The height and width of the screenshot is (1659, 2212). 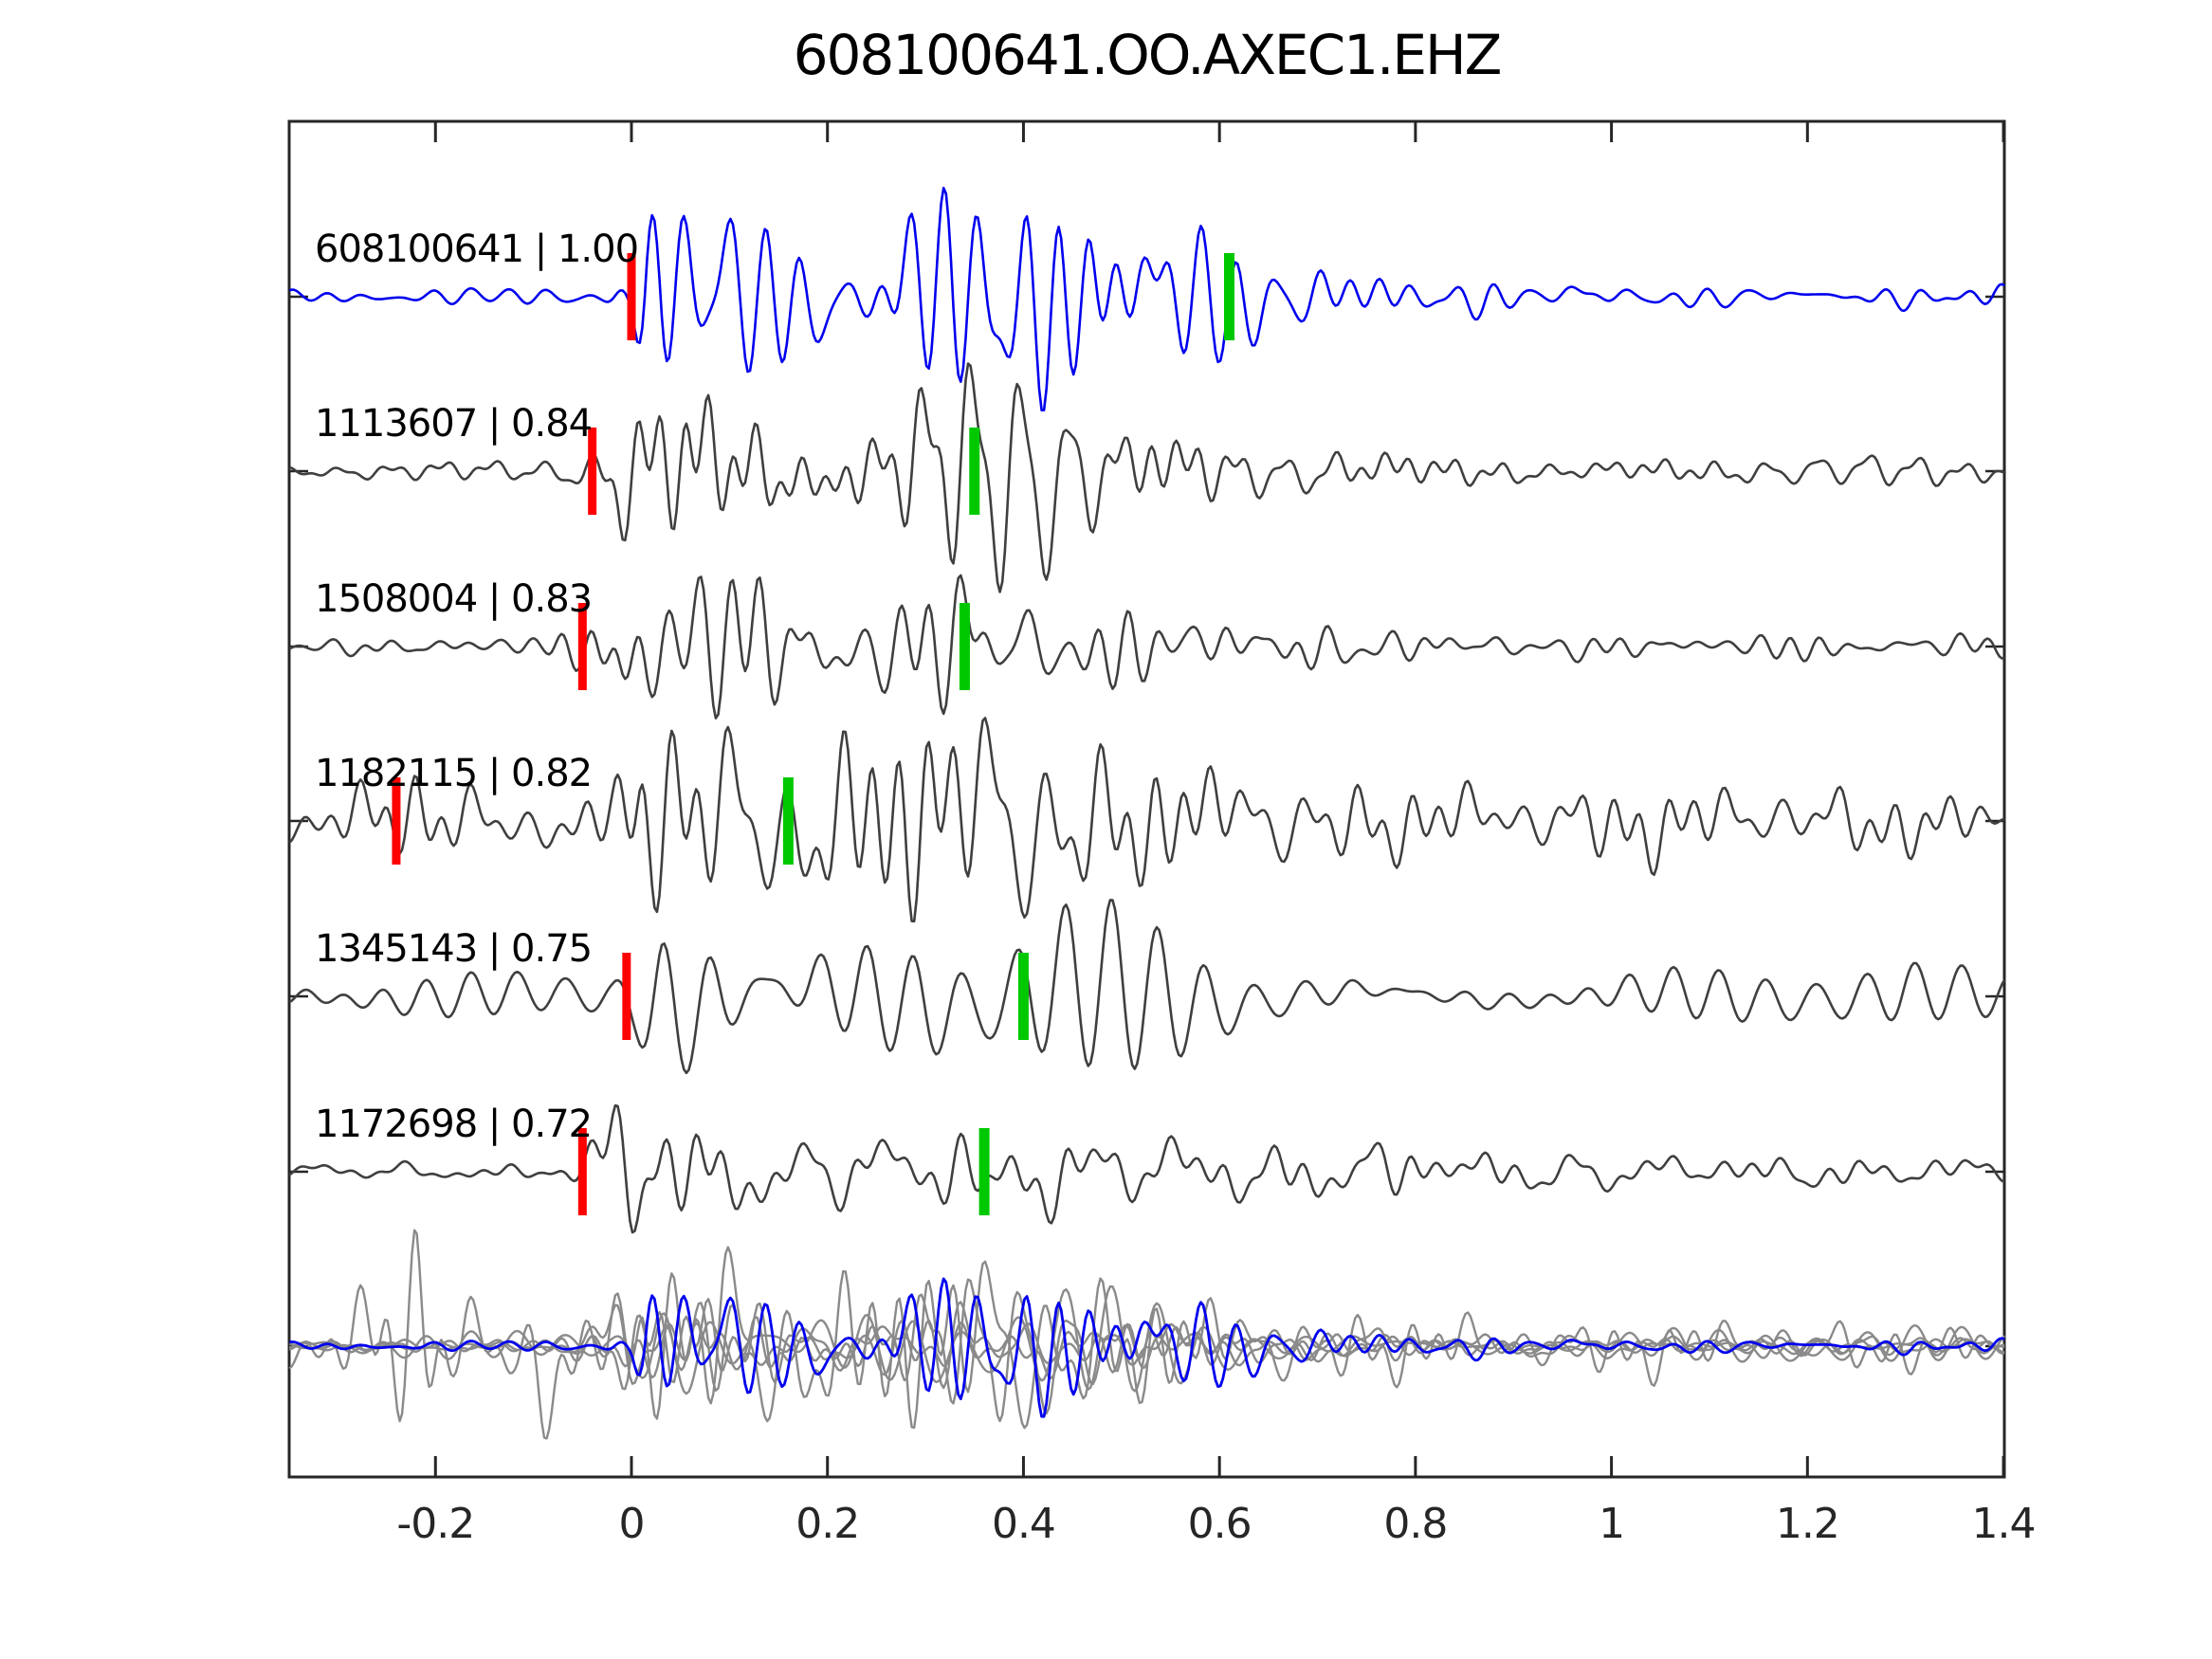 I want to click on x-tick-label: 0.4, so click(x=1023, y=1524).